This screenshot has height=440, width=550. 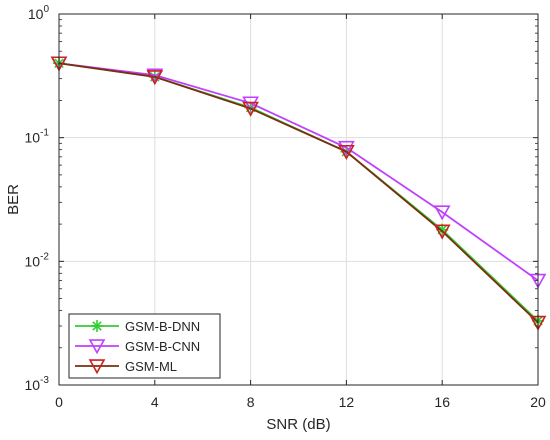 What do you see at coordinates (298, 424) in the screenshot?
I see `x-axis-title: SNR (dB)` at bounding box center [298, 424].